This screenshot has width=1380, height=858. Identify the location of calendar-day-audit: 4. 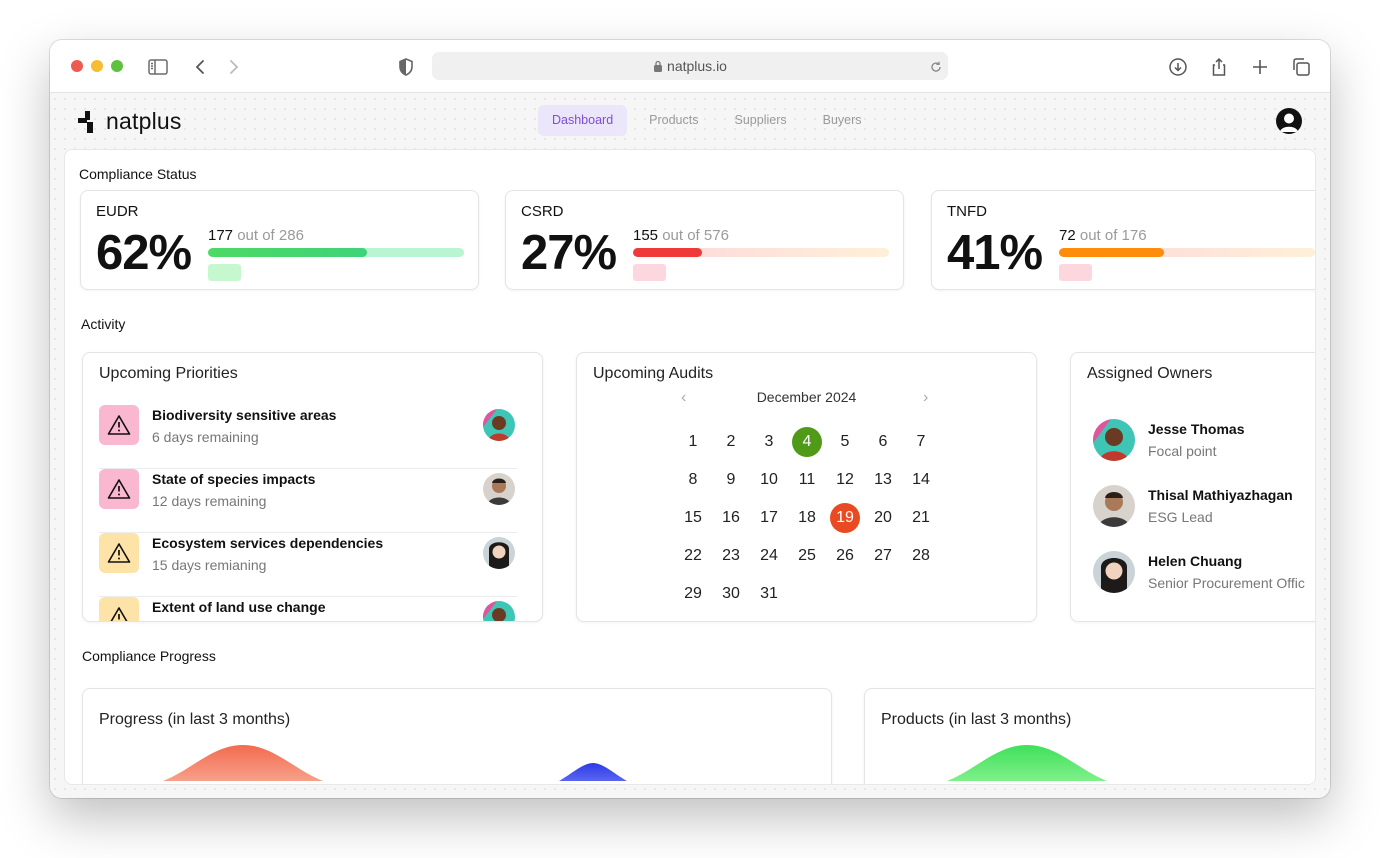
(807, 442).